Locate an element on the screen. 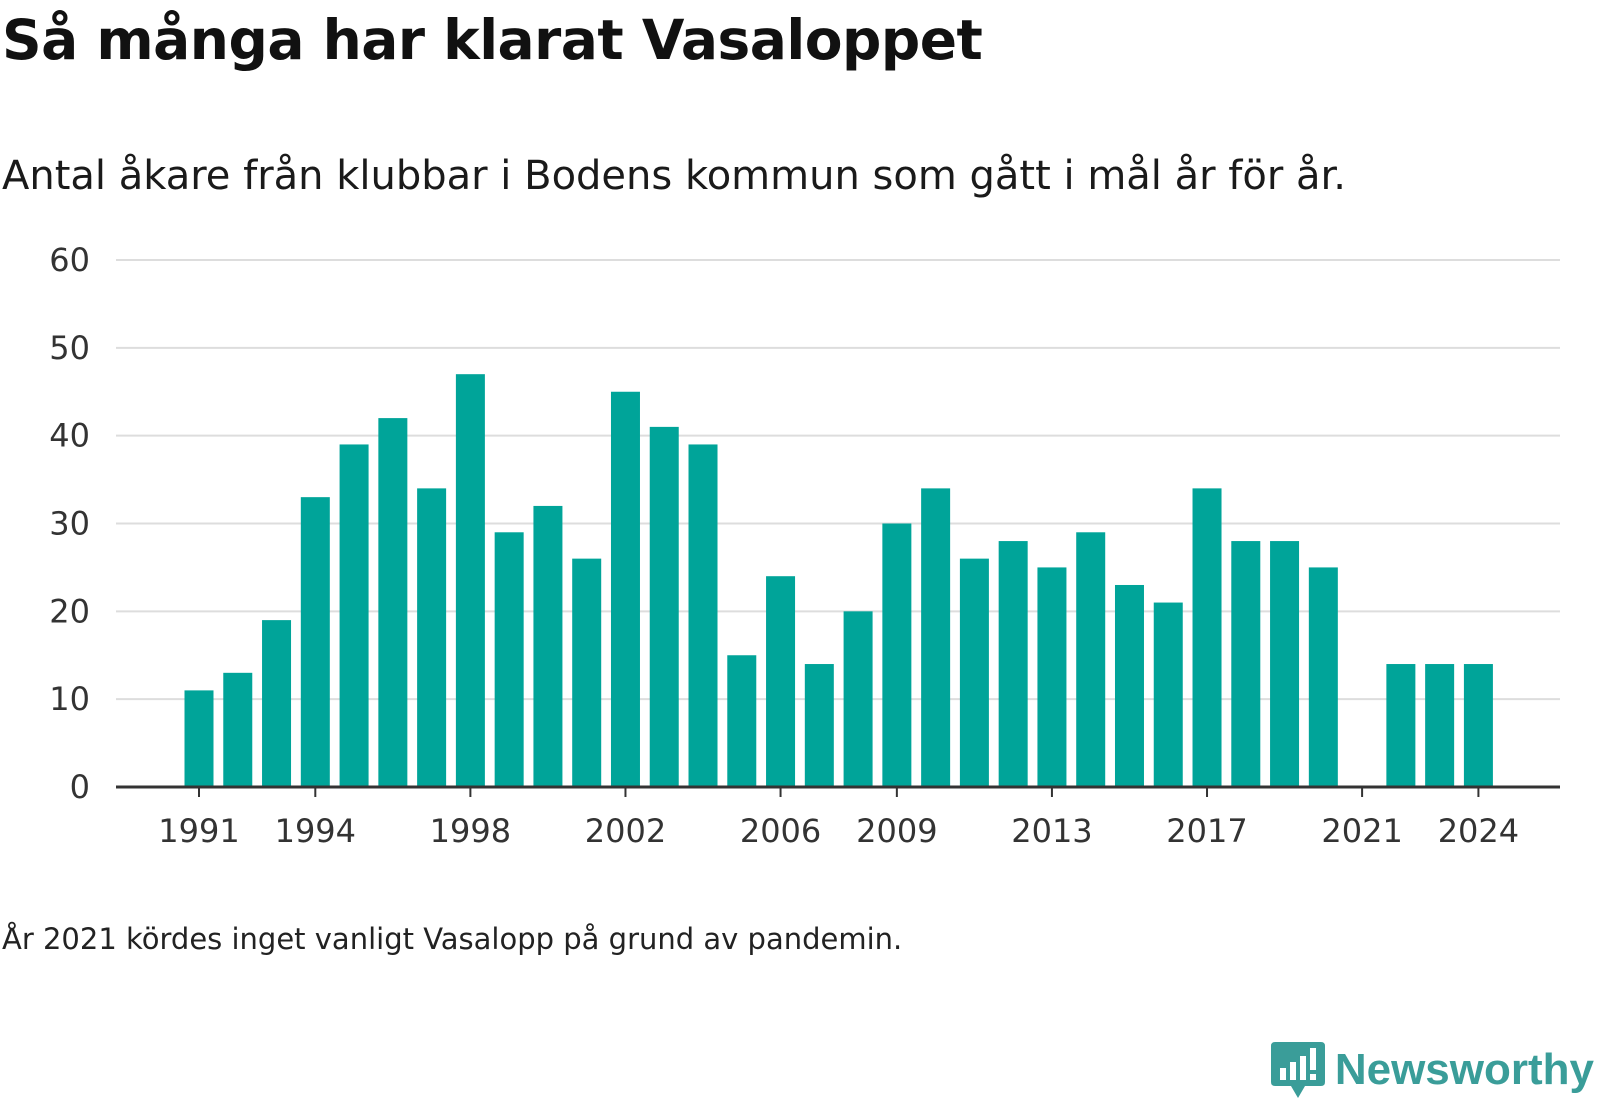 This screenshot has width=1600, height=1100. x-tick-label: 2017 is located at coordinates (1206, 831).